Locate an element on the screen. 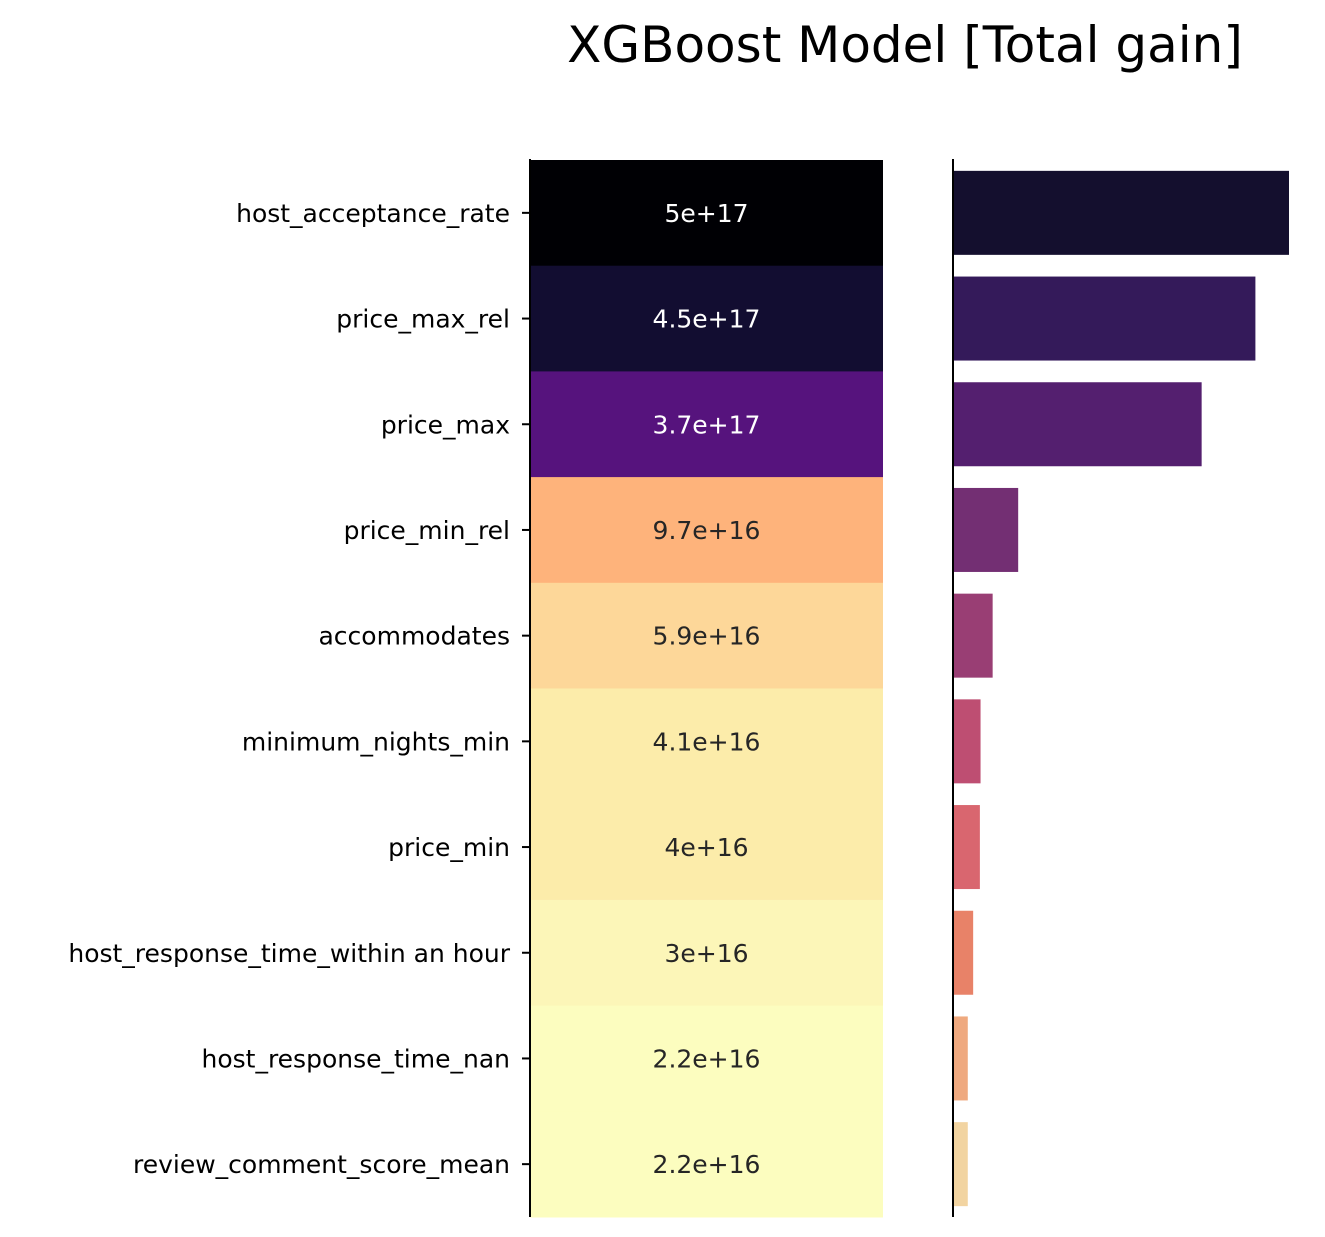  heatmap-cell-label-1: 4.5e+17 is located at coordinates (707, 319).